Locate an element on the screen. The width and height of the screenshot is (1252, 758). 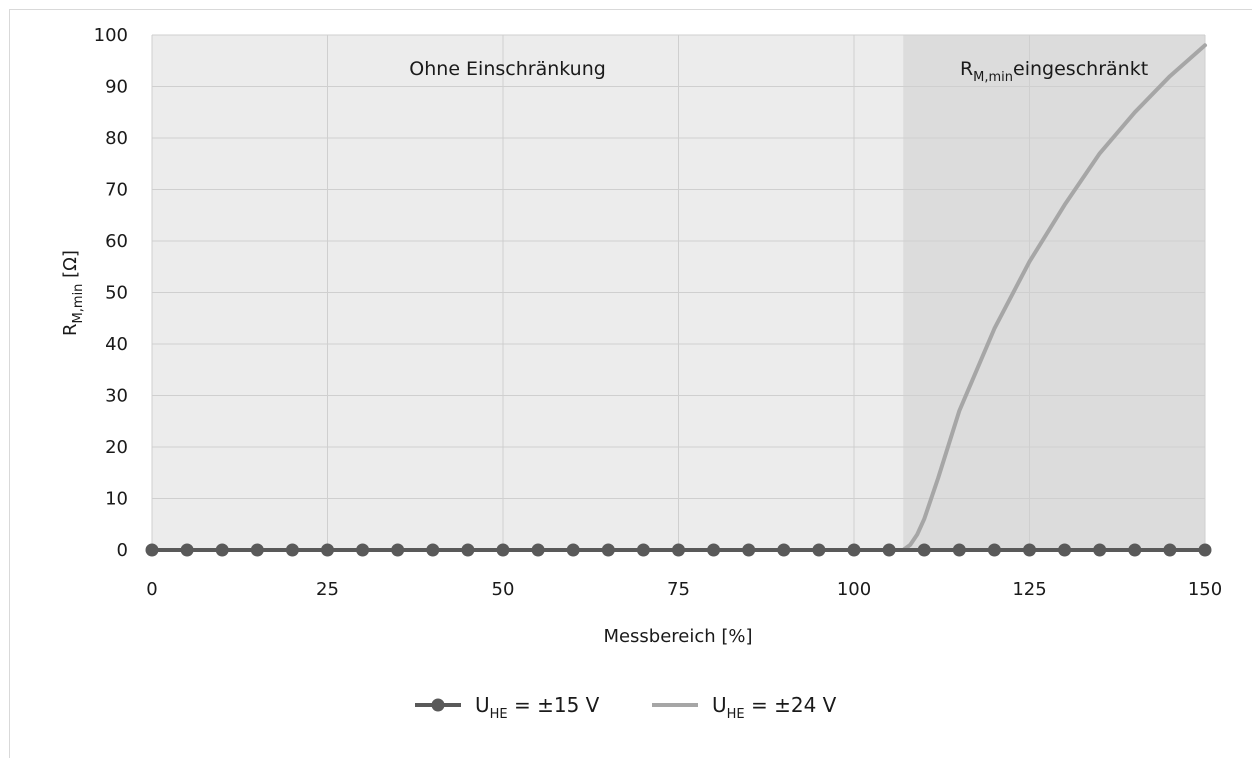
legend-label-2: UHE = ±24 V is located at coordinates (774, 707).